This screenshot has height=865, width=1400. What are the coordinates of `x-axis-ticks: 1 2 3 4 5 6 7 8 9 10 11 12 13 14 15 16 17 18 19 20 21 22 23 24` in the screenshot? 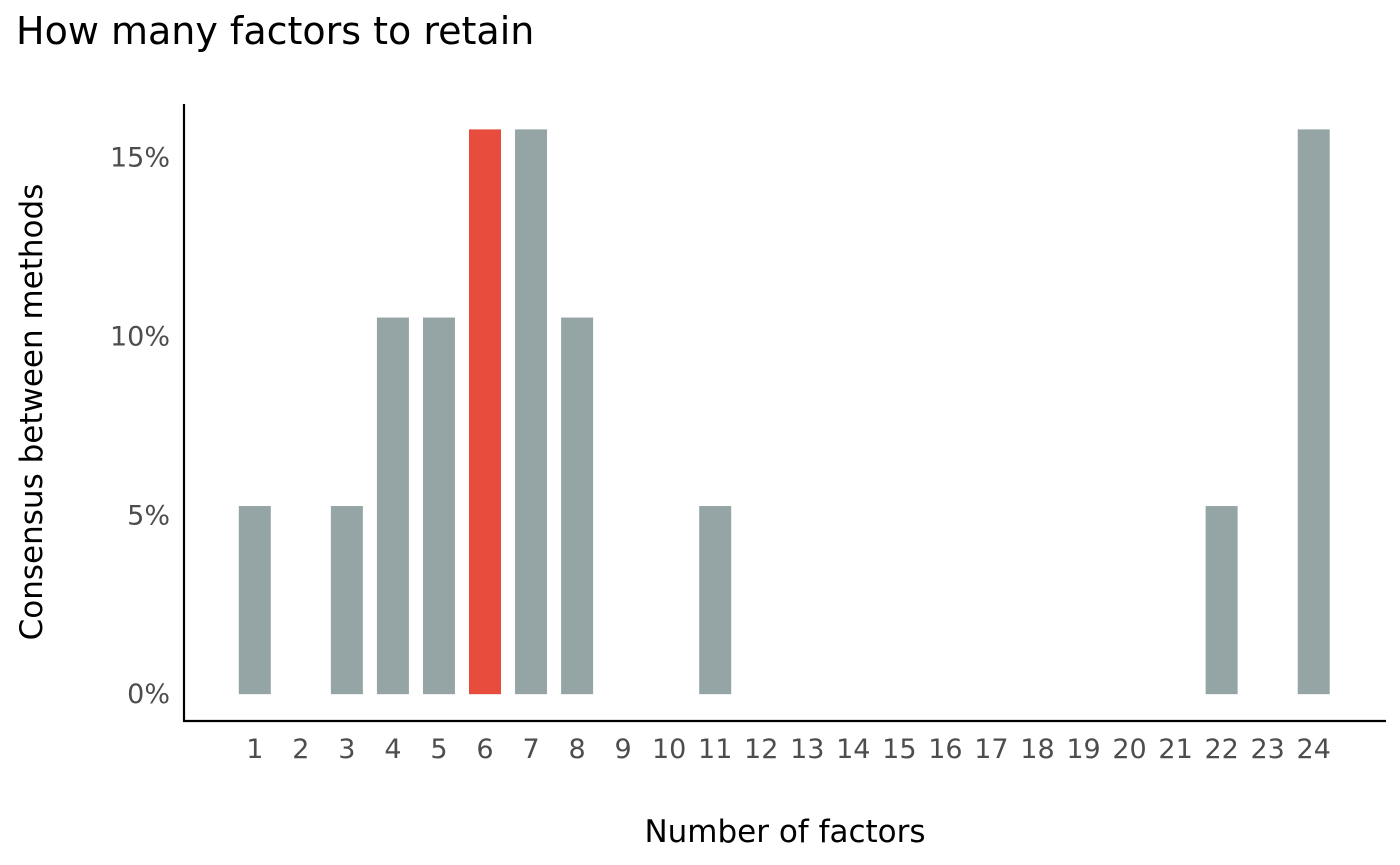 It's located at (788, 749).